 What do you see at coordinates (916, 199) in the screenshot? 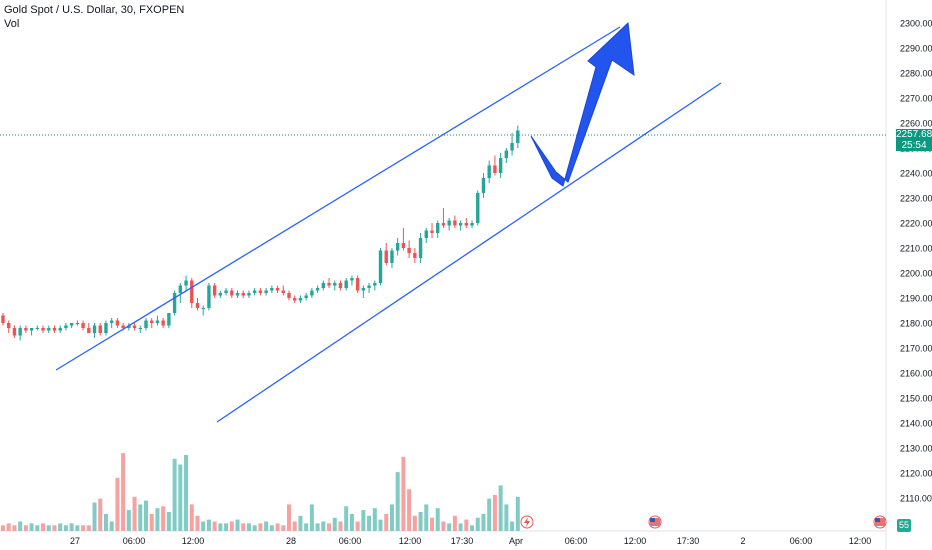
I see `price-tick-label: 2230.00` at bounding box center [916, 199].